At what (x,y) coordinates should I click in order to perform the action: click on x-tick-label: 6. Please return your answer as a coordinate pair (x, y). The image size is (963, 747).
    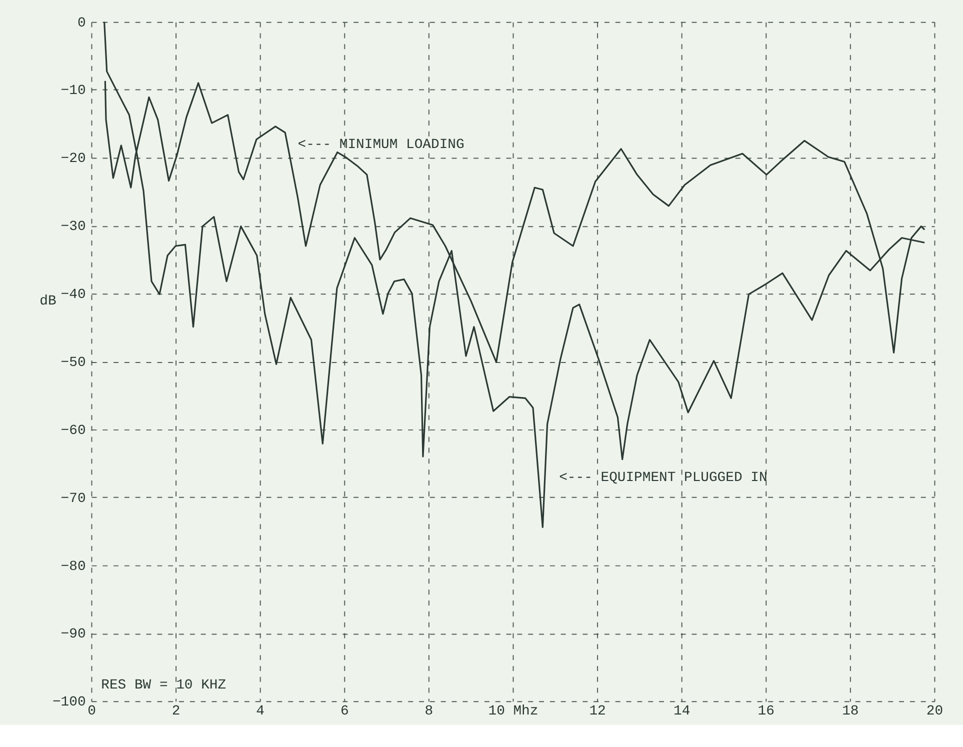
    Looking at the image, I should click on (344, 712).